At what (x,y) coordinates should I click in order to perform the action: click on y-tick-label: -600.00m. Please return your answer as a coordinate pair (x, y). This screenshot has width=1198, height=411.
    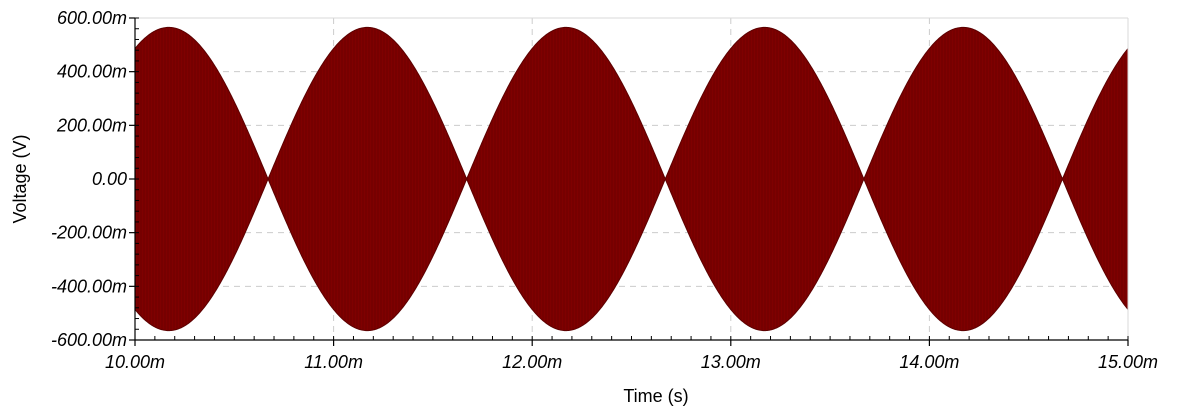
    Looking at the image, I should click on (89, 340).